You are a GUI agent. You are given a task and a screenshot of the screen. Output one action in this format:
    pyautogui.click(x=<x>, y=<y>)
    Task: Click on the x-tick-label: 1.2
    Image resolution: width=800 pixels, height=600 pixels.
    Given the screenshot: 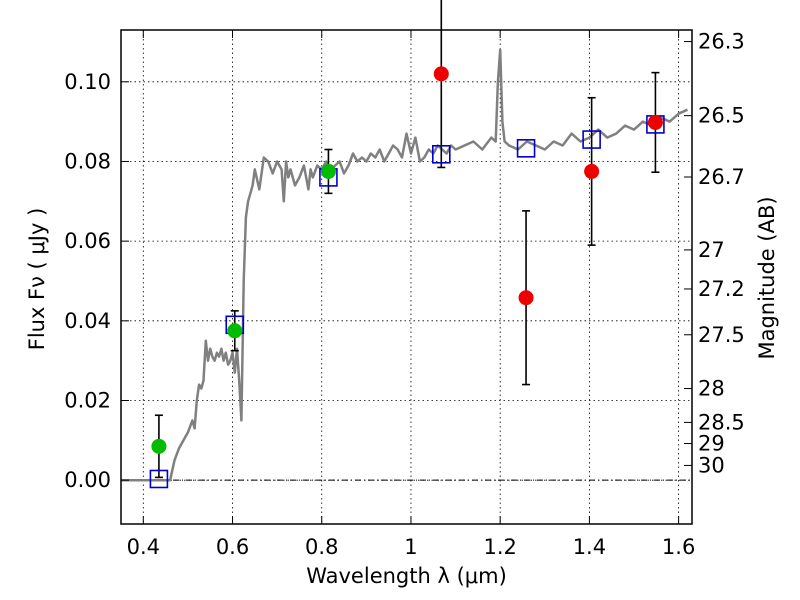 What is the action you would take?
    pyautogui.click(x=499, y=547)
    